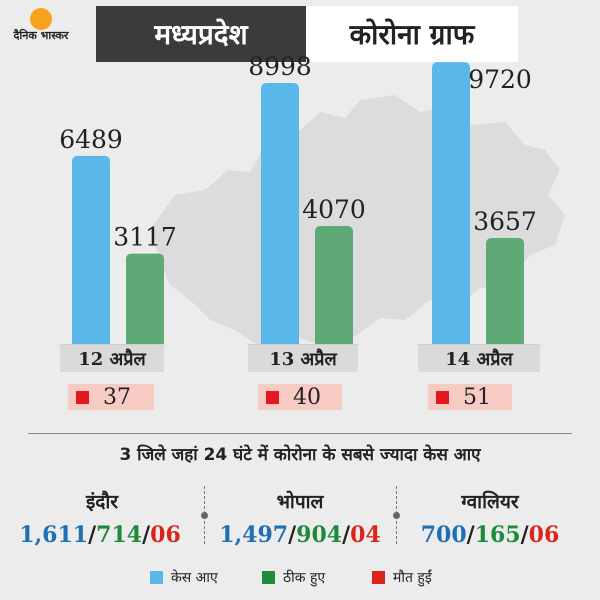  Describe the element at coordinates (490, 502) in the screenshot. I see `district-name-gwalior: ग्वालियर` at that location.